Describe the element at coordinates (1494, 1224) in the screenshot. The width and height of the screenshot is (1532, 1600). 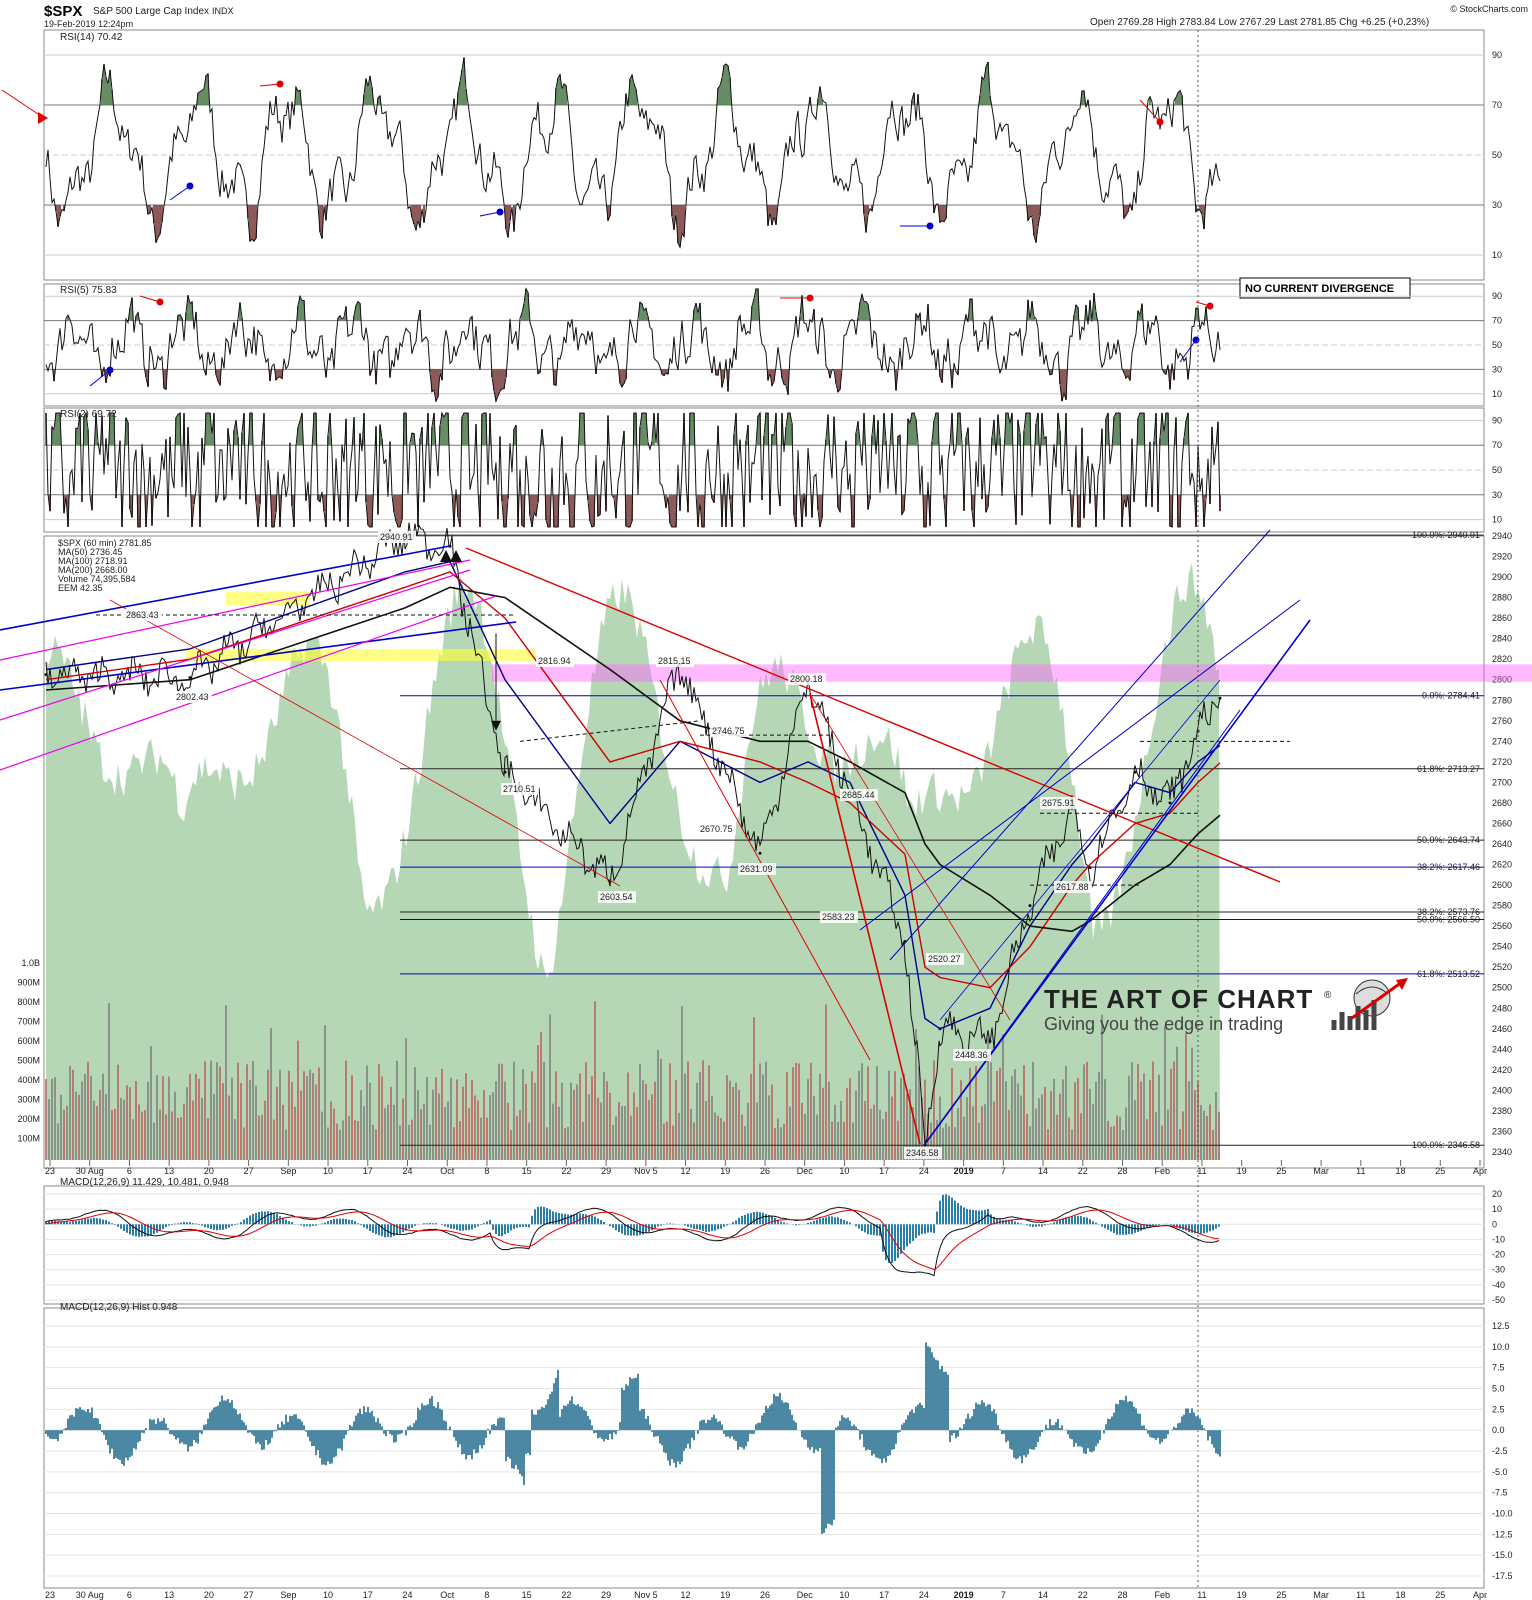
I see `macd-tick-label: 0` at that location.